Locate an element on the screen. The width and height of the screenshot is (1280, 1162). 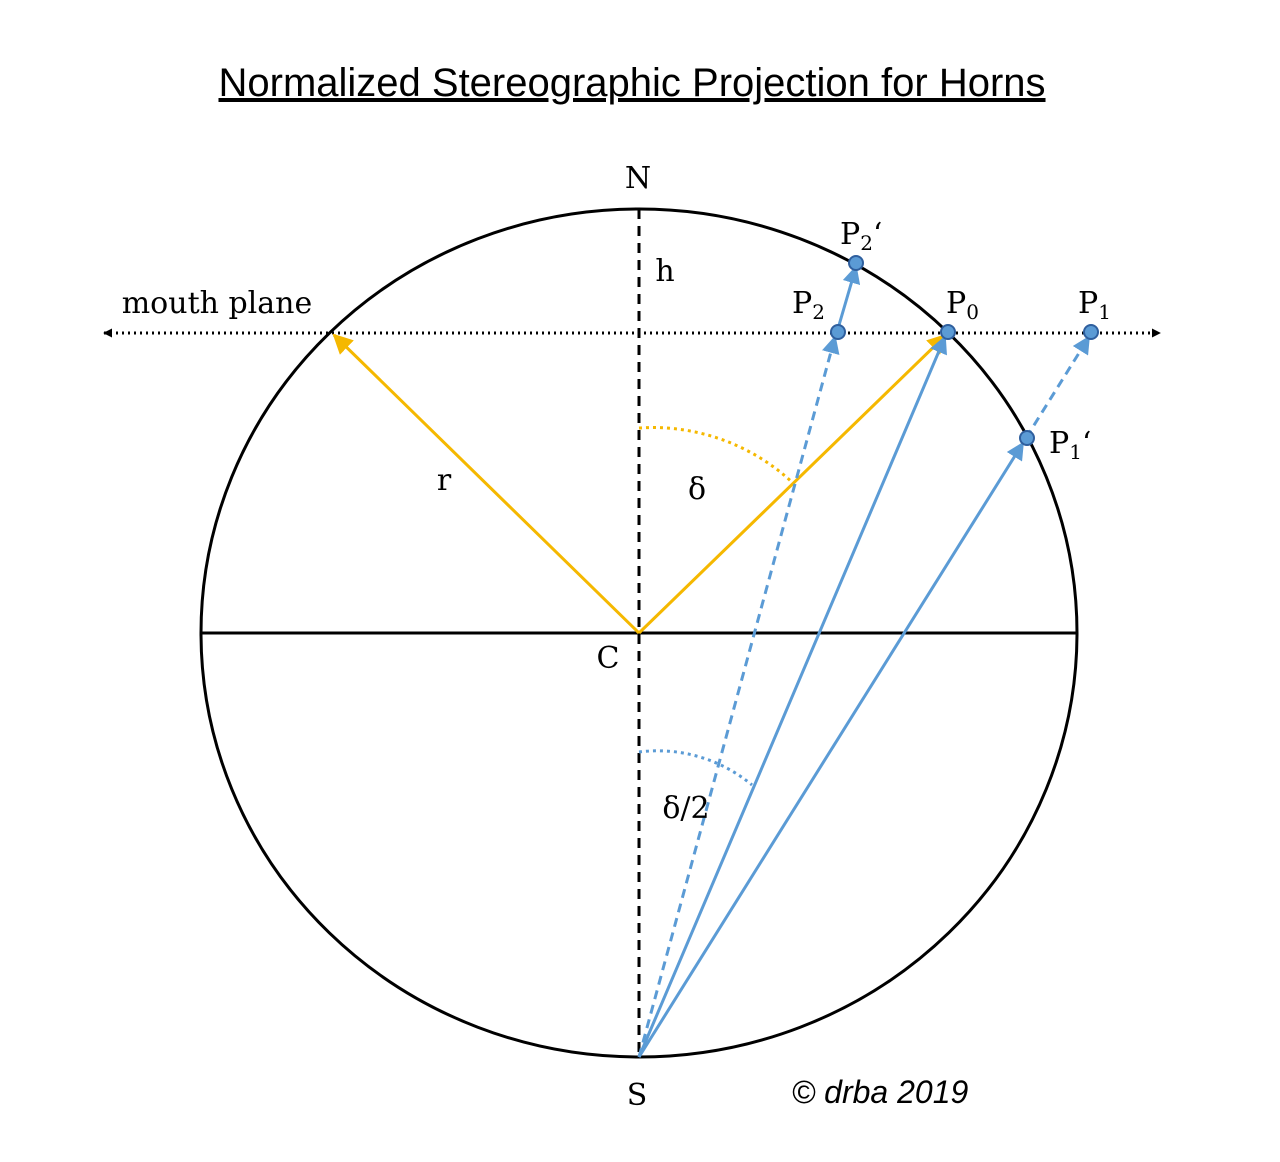
point-p2 is located at coordinates (838, 332).